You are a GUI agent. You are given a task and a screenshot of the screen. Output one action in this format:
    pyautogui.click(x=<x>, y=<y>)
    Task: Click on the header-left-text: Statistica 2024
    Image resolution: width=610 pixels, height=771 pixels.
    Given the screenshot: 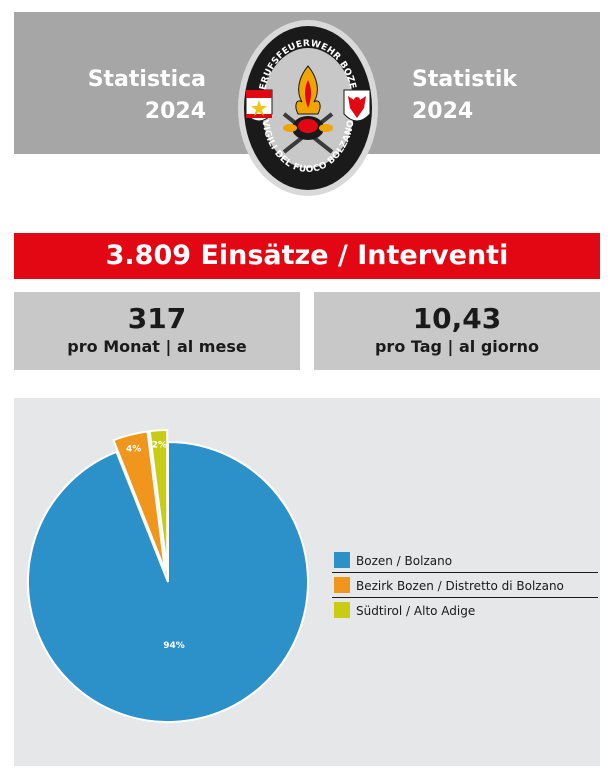 What is the action you would take?
    pyautogui.click(x=147, y=96)
    